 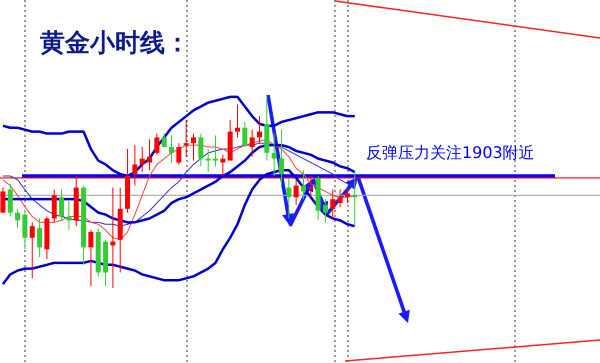 I want to click on ref-line-label: 反弹压力关注1903附近, so click(x=450, y=152).